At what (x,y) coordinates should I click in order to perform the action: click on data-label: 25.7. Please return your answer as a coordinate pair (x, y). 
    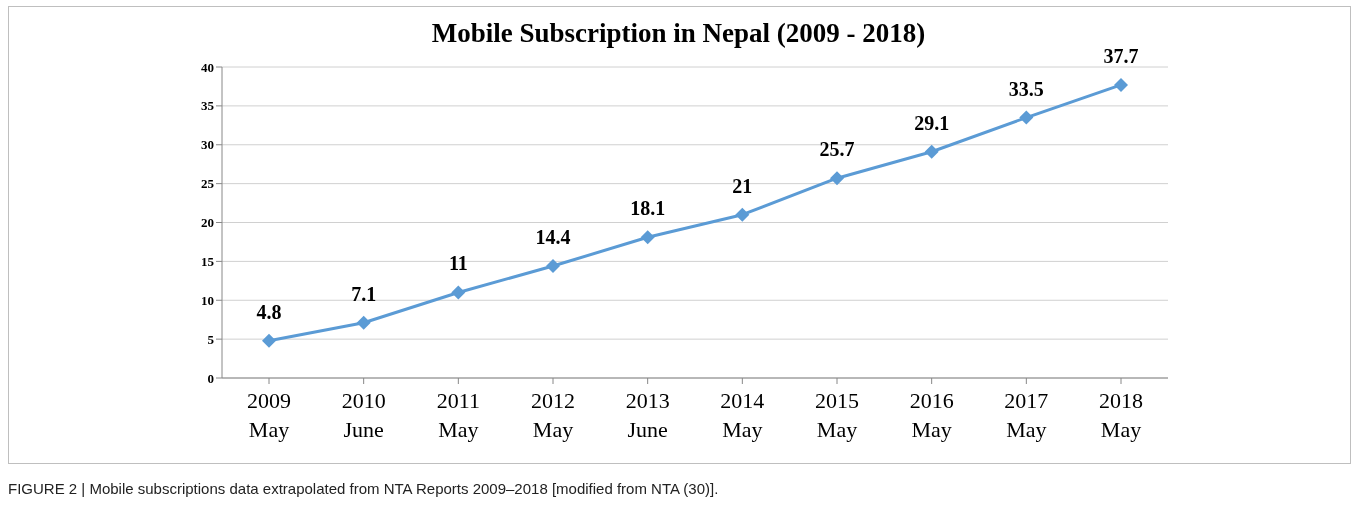
    Looking at the image, I should click on (837, 149).